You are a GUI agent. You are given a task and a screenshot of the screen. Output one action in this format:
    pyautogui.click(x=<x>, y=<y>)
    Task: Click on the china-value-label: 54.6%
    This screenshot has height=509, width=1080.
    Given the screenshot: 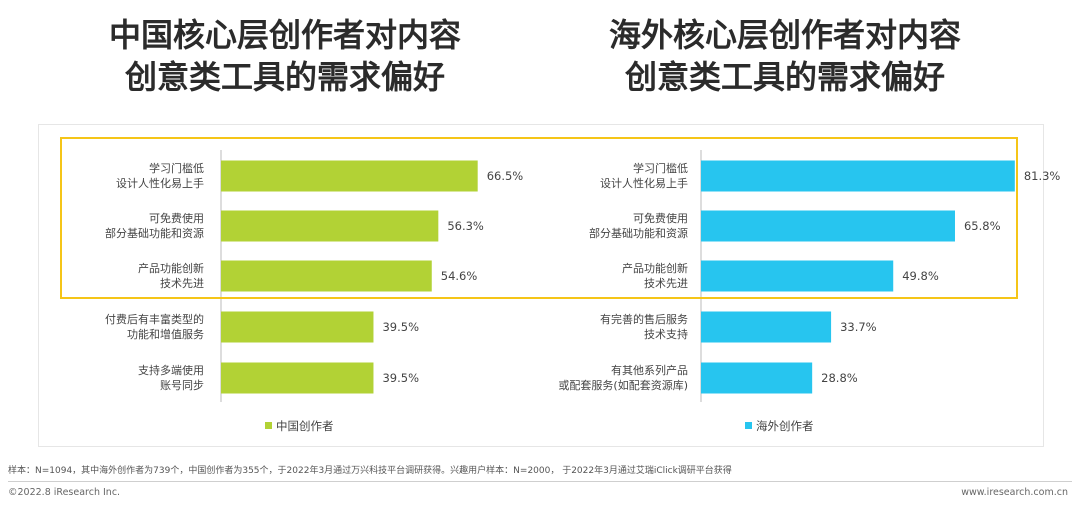 What is the action you would take?
    pyautogui.click(x=459, y=276)
    